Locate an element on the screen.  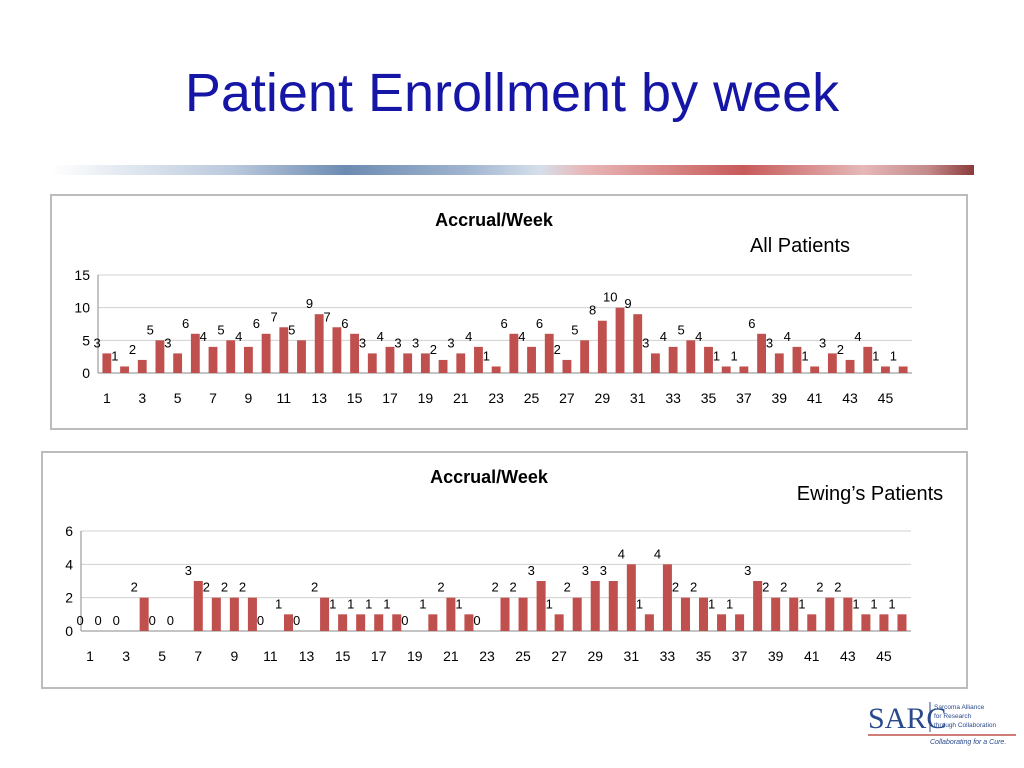
chart2-x-tick-label: 39 is located at coordinates (776, 656).